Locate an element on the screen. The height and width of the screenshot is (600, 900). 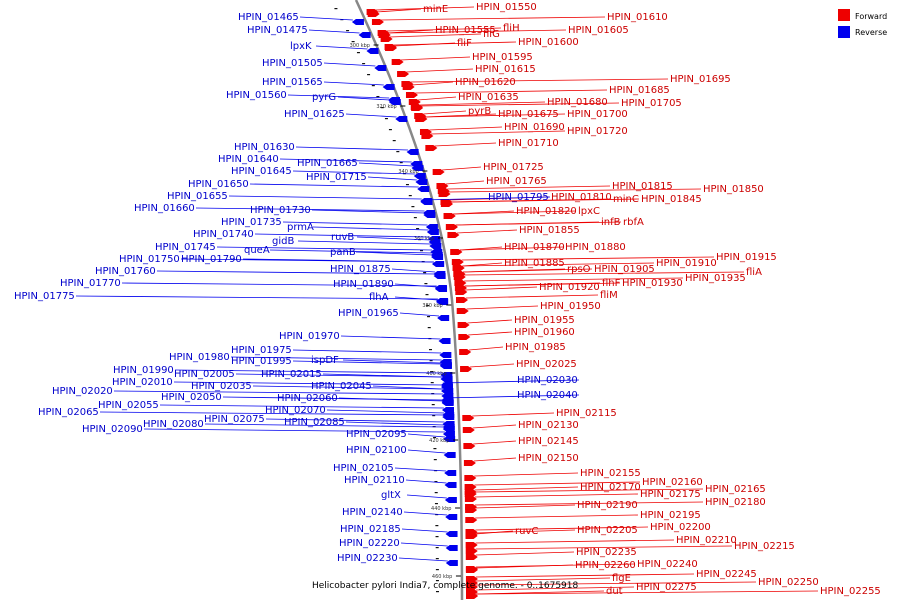
reverse-gene-label: HPIN_02050 is located at coordinates (191, 397).